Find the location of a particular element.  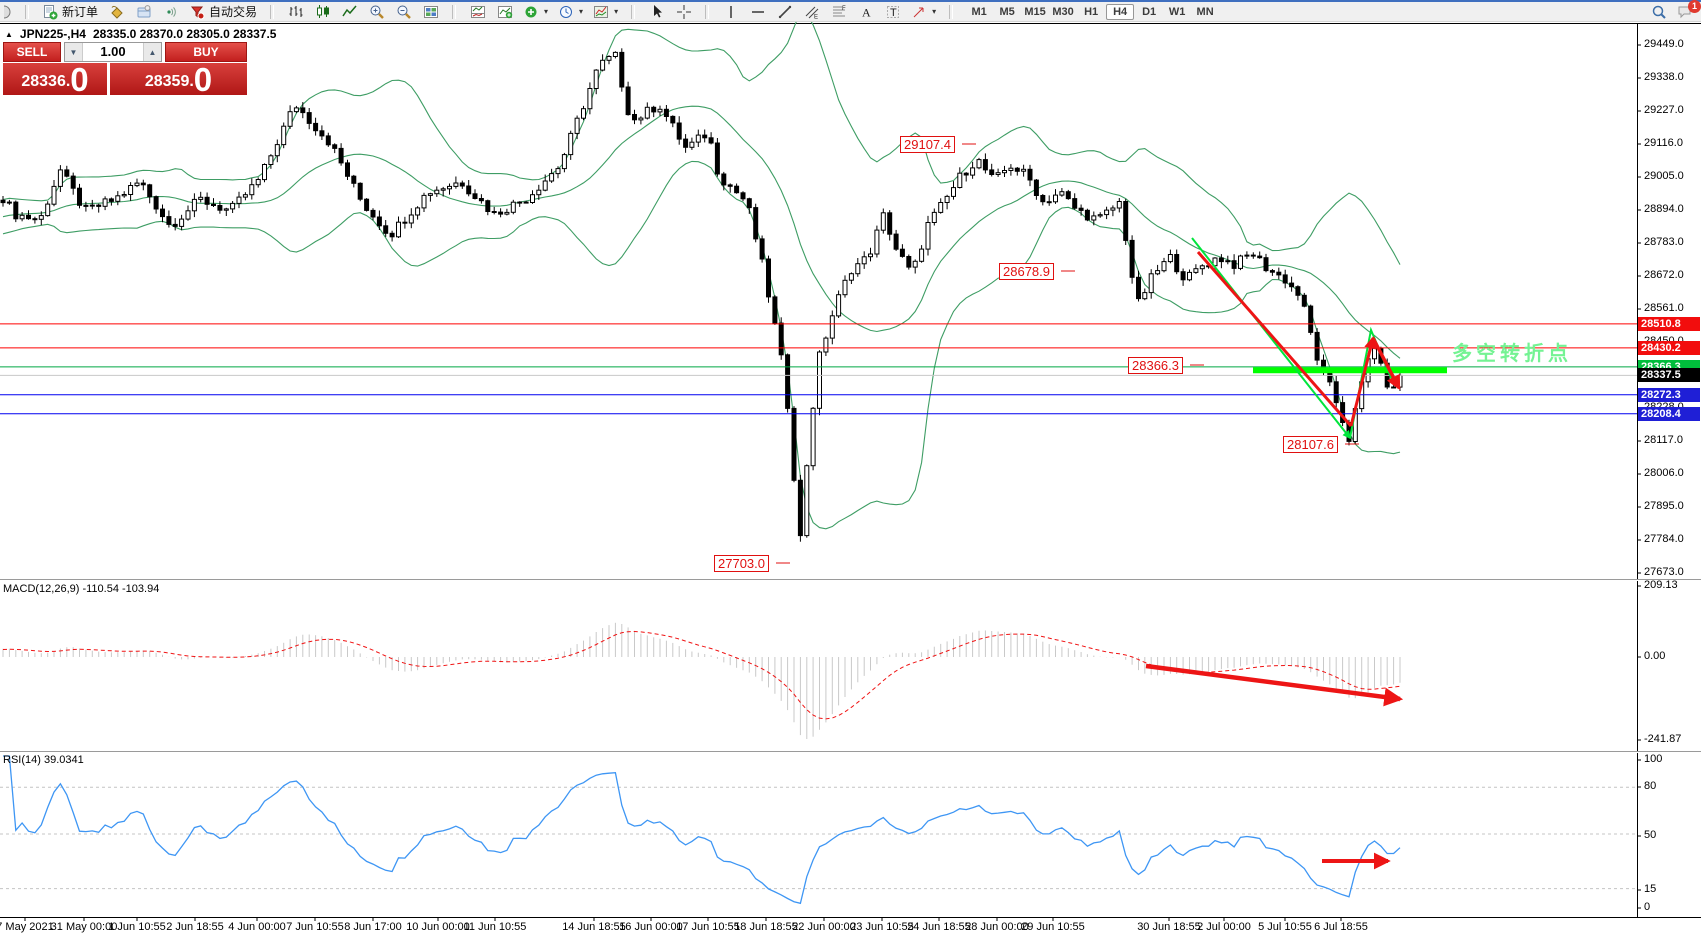

timeframe-D1: D1 is located at coordinates (1149, 11).